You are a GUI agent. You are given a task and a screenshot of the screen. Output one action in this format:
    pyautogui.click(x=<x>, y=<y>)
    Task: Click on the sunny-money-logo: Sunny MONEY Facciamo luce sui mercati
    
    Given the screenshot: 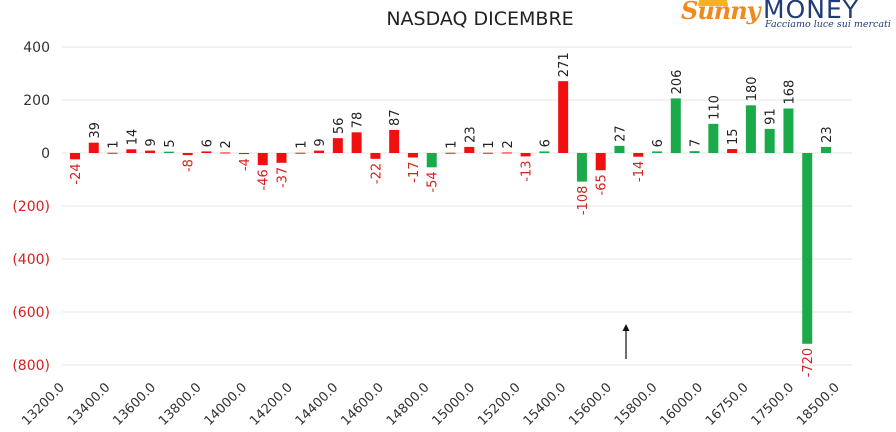 What is the action you would take?
    pyautogui.click(x=786, y=16)
    